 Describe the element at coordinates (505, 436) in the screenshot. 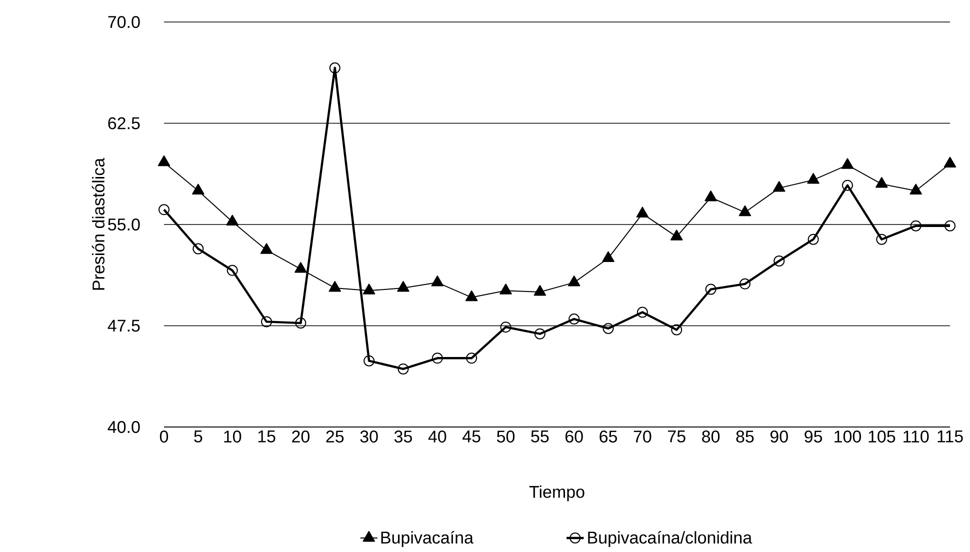

I see `x-tick-label: 50` at that location.